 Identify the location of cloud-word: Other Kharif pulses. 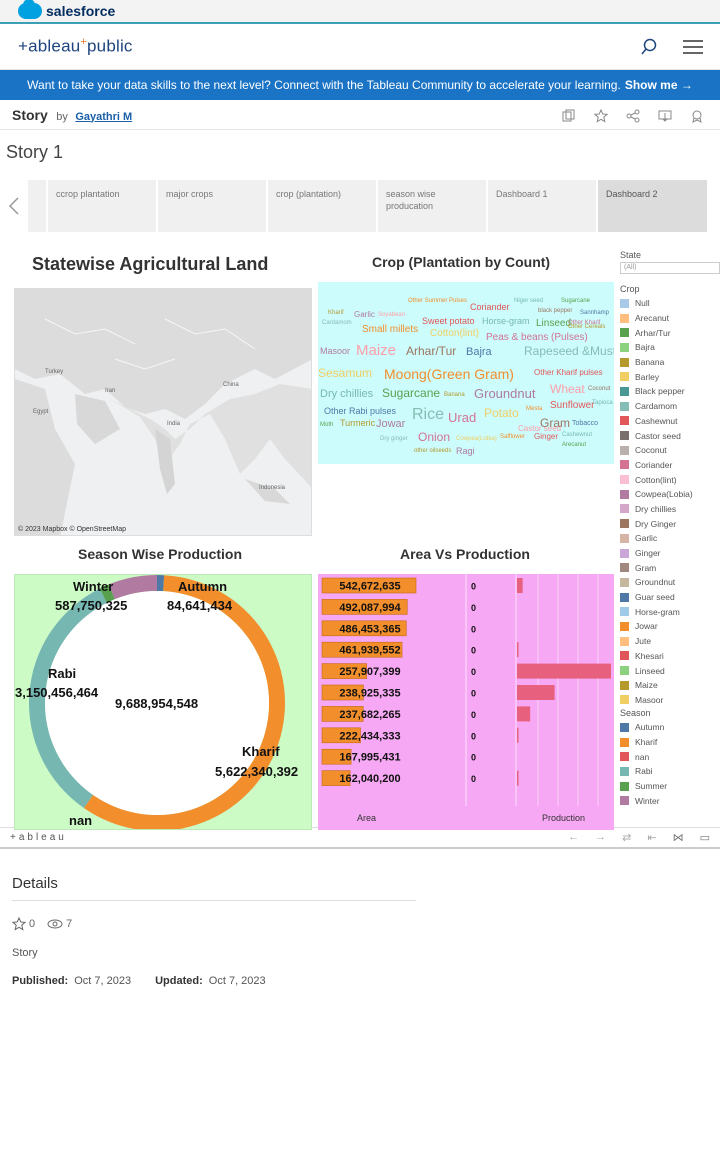
(568, 372).